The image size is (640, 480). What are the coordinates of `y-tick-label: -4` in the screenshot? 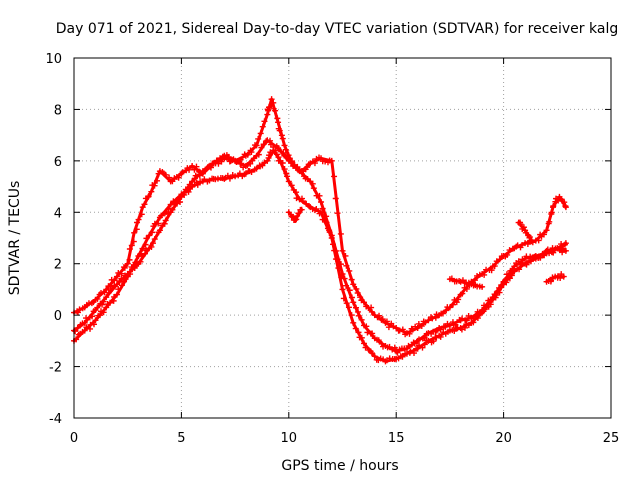 It's located at (55, 419).